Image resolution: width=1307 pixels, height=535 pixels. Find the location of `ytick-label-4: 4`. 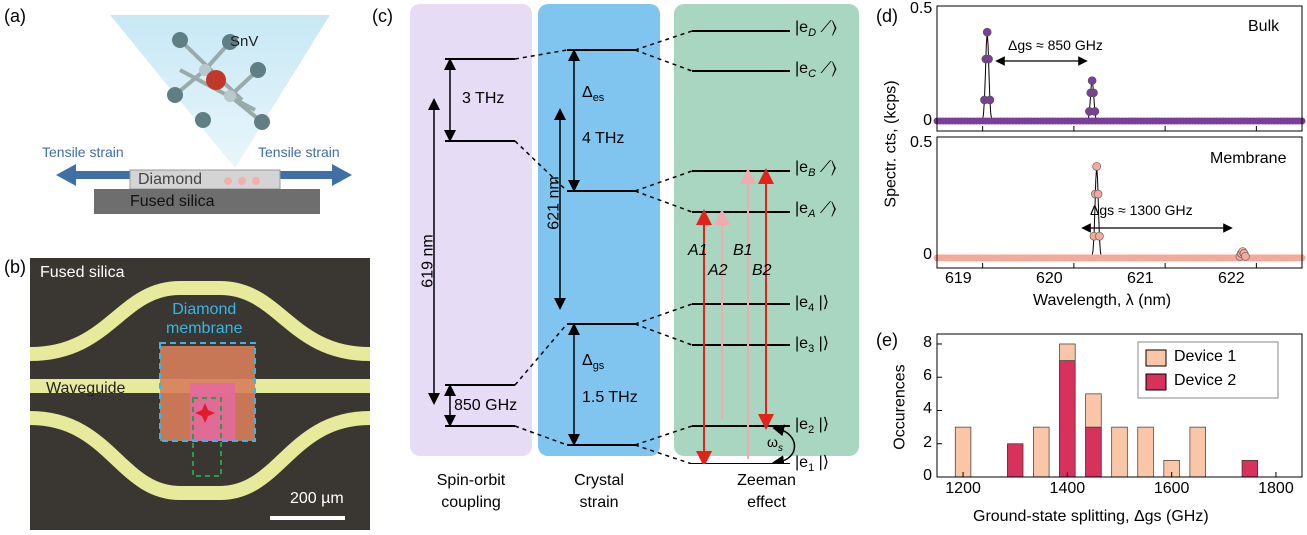

ytick-label-4: 4 is located at coordinates (927, 409).